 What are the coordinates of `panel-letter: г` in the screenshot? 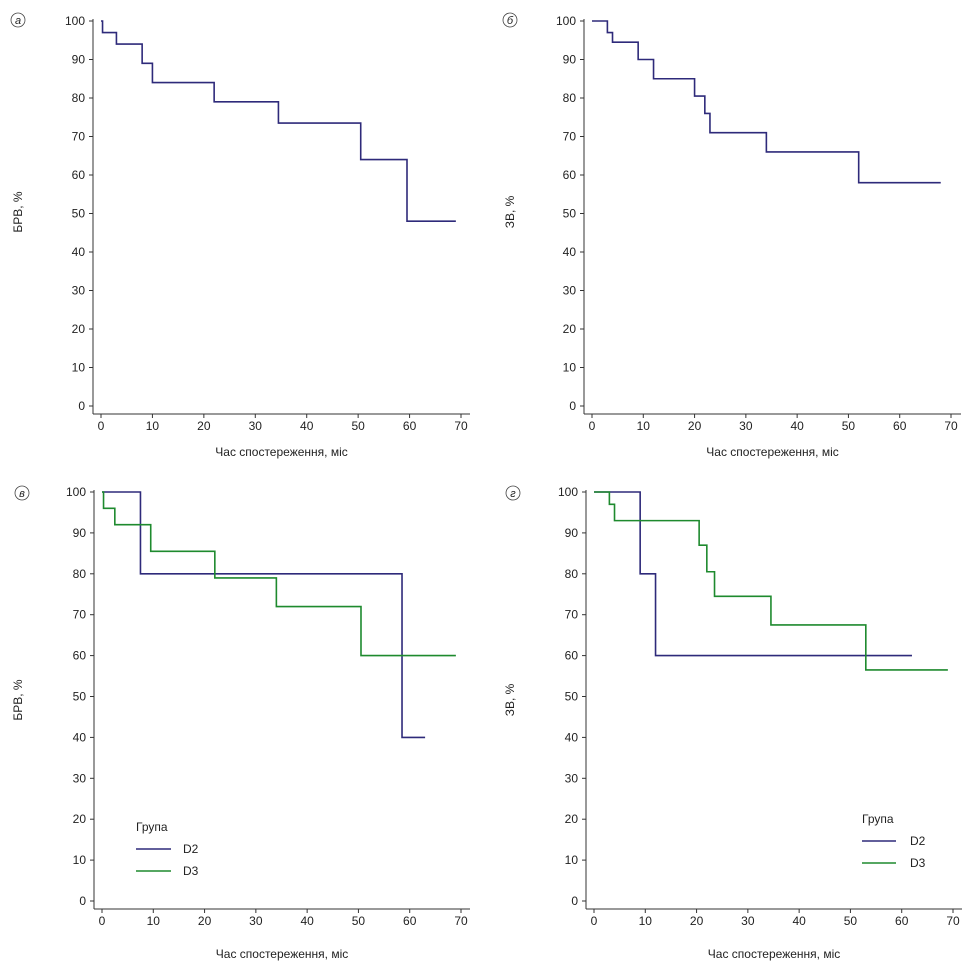 It's located at (513, 494).